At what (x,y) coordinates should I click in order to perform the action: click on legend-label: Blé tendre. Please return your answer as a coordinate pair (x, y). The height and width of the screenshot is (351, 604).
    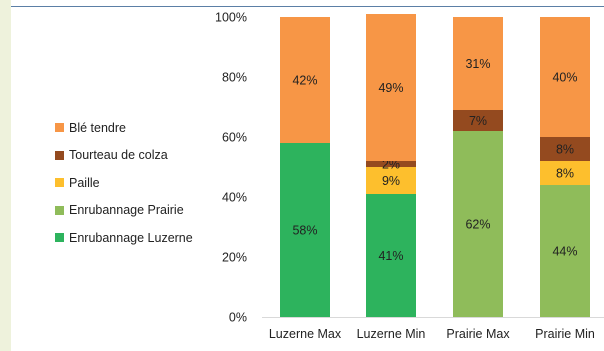
    Looking at the image, I should click on (97, 127).